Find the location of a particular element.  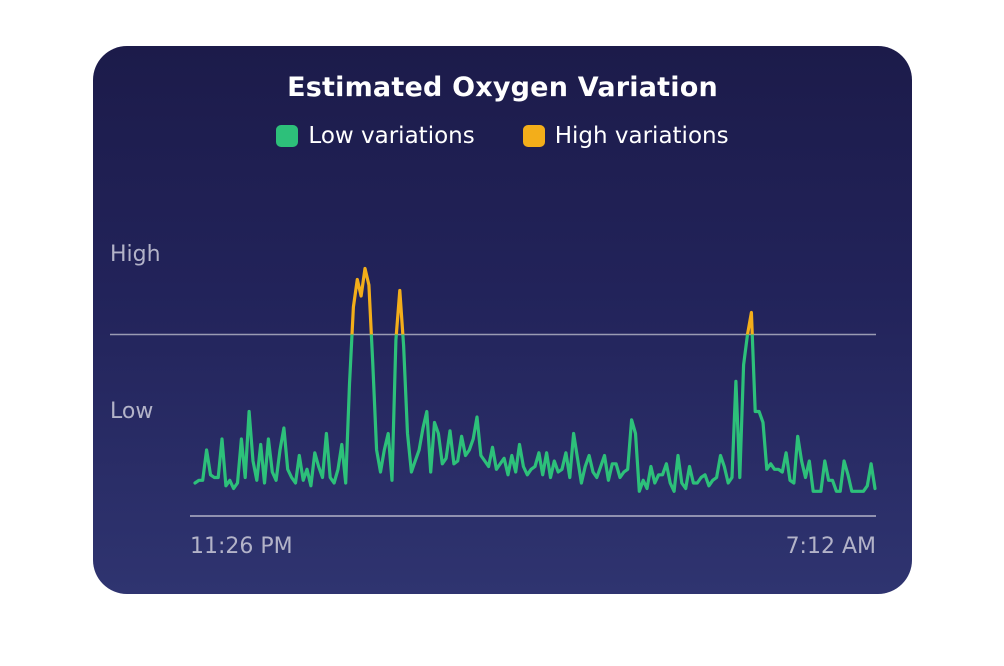

x-tick-label-end: 7:12 AM is located at coordinates (831, 546).